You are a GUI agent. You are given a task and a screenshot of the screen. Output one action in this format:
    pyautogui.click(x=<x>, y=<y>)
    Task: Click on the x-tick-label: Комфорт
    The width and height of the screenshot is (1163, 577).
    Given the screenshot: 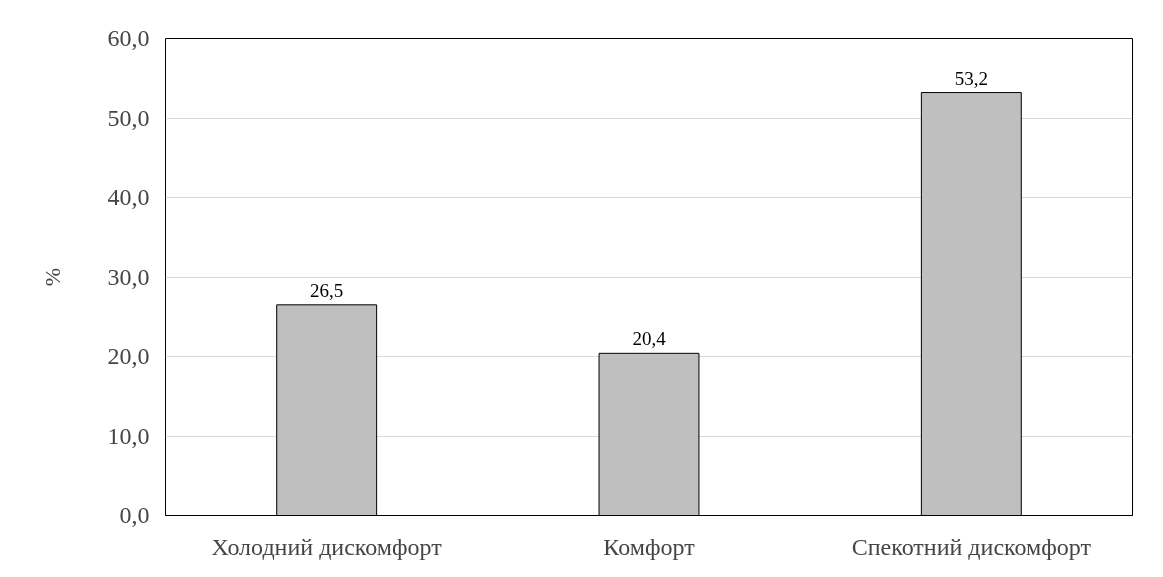 What is the action you would take?
    pyautogui.click(x=649, y=546)
    